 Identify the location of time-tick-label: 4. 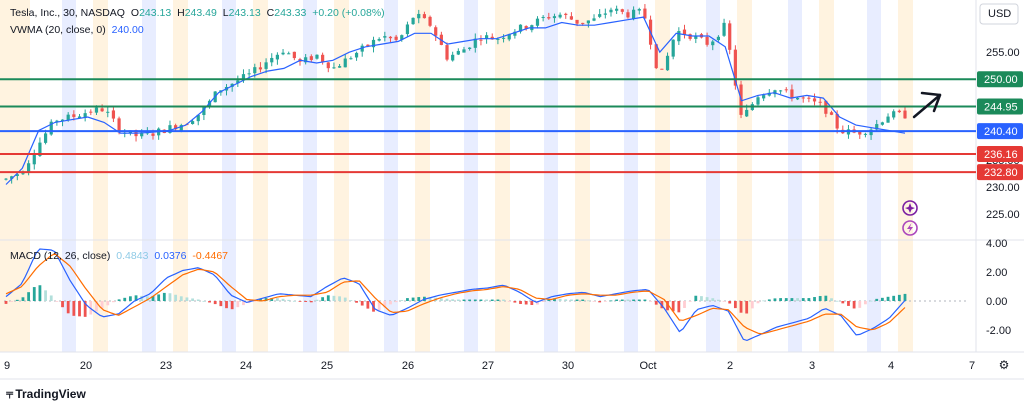
(891, 366).